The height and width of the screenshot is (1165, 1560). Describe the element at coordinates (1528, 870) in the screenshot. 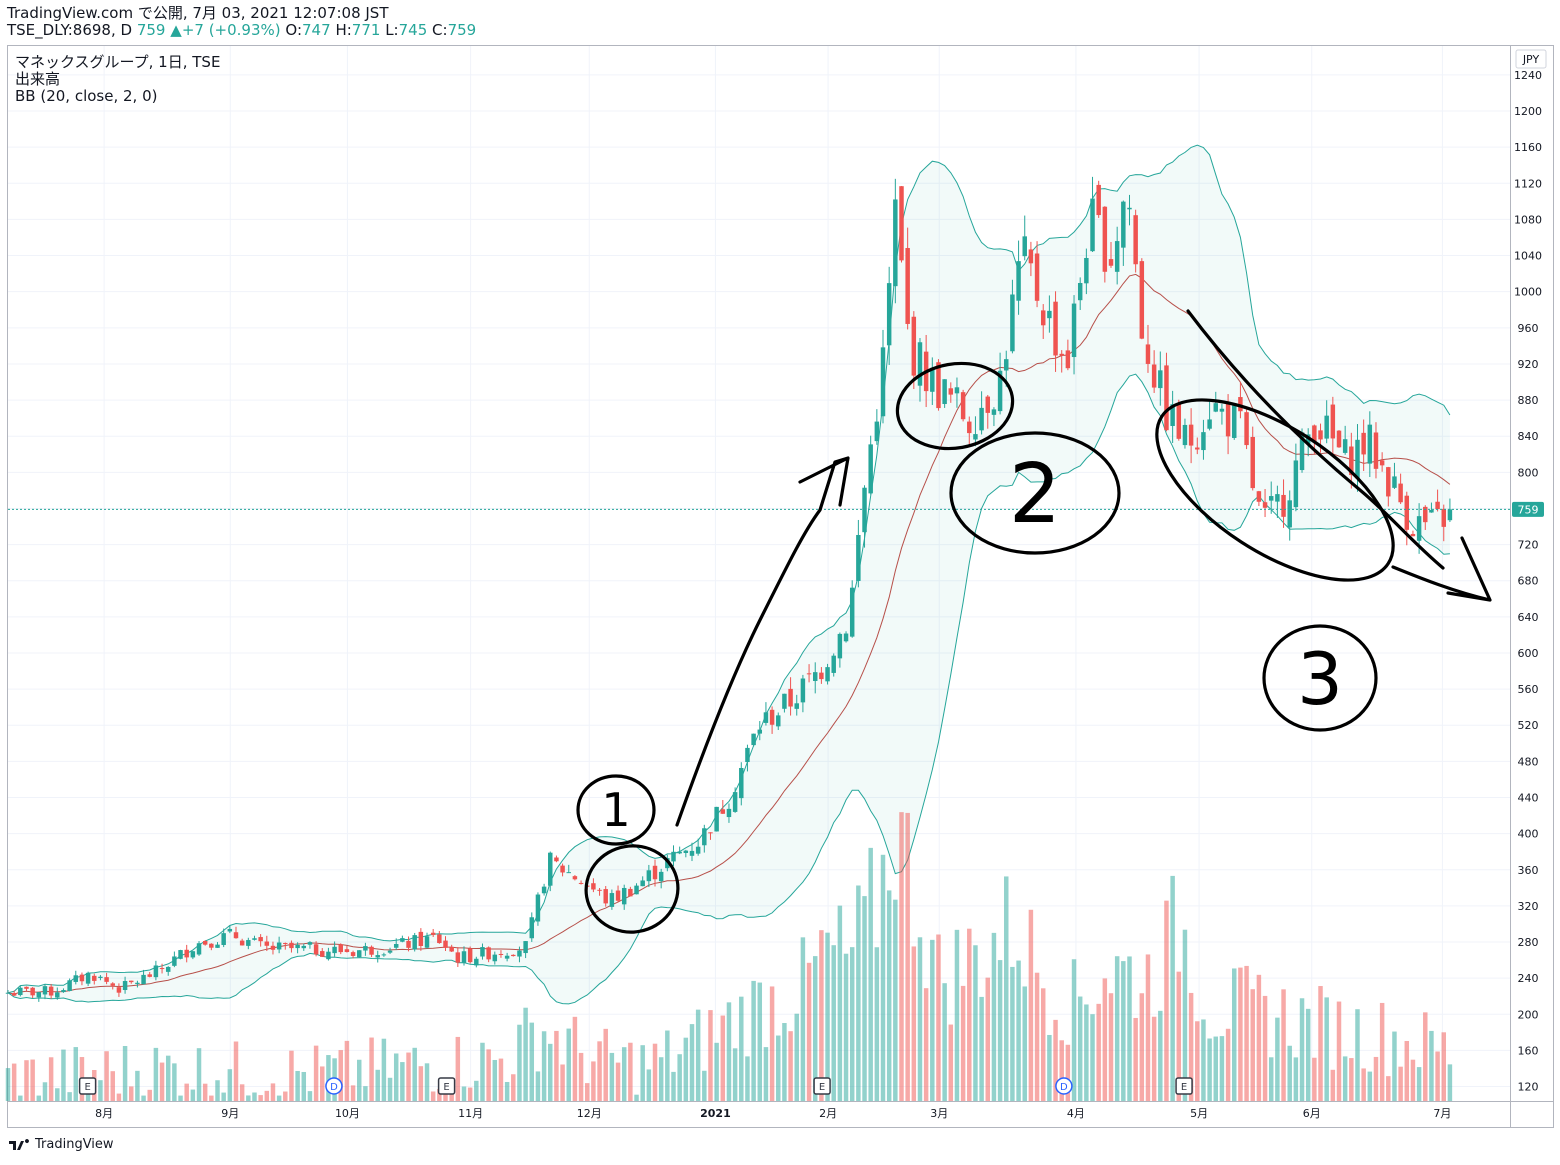

I see `price-tick-label: 360` at that location.